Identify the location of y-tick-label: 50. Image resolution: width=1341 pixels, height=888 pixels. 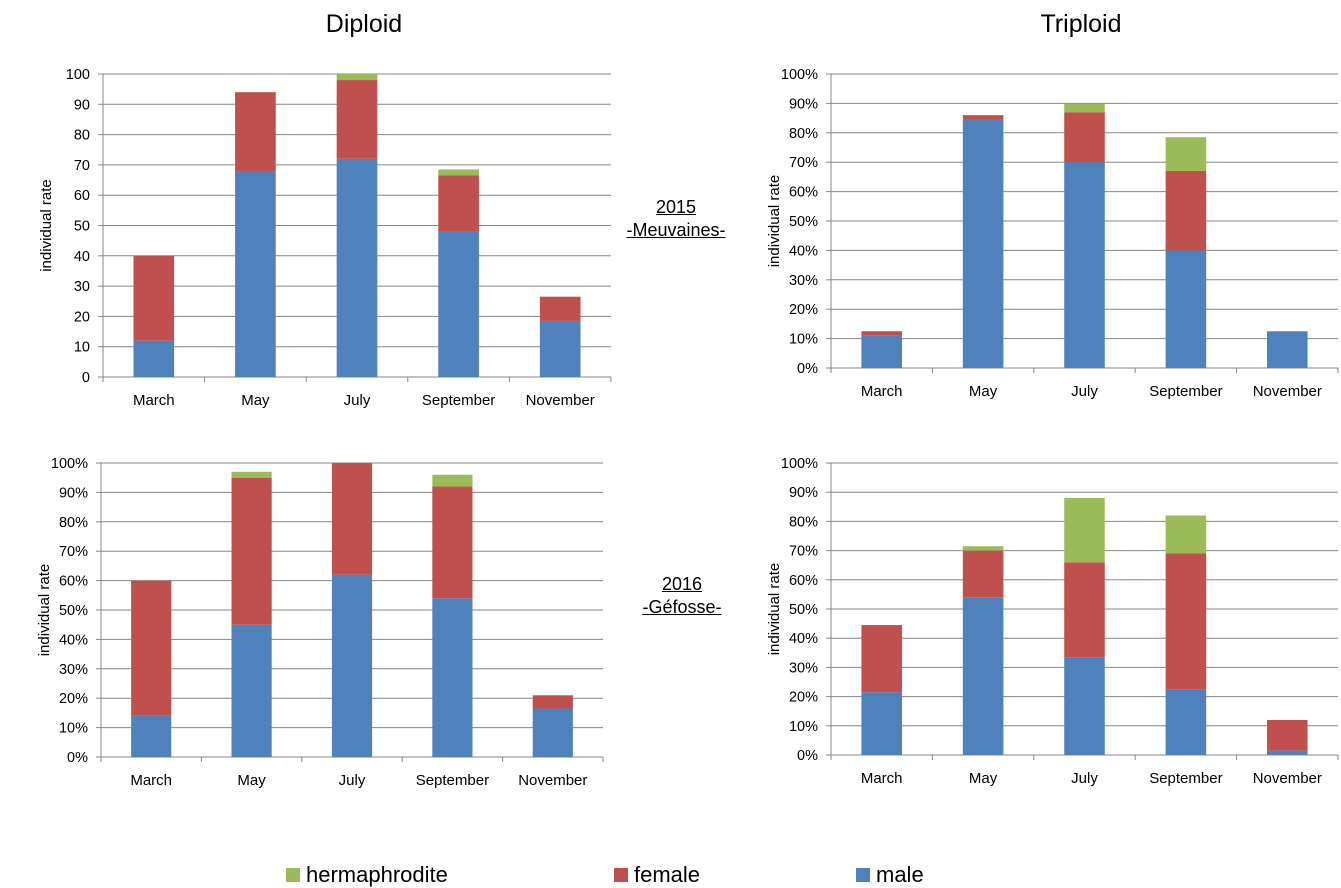
(82, 227).